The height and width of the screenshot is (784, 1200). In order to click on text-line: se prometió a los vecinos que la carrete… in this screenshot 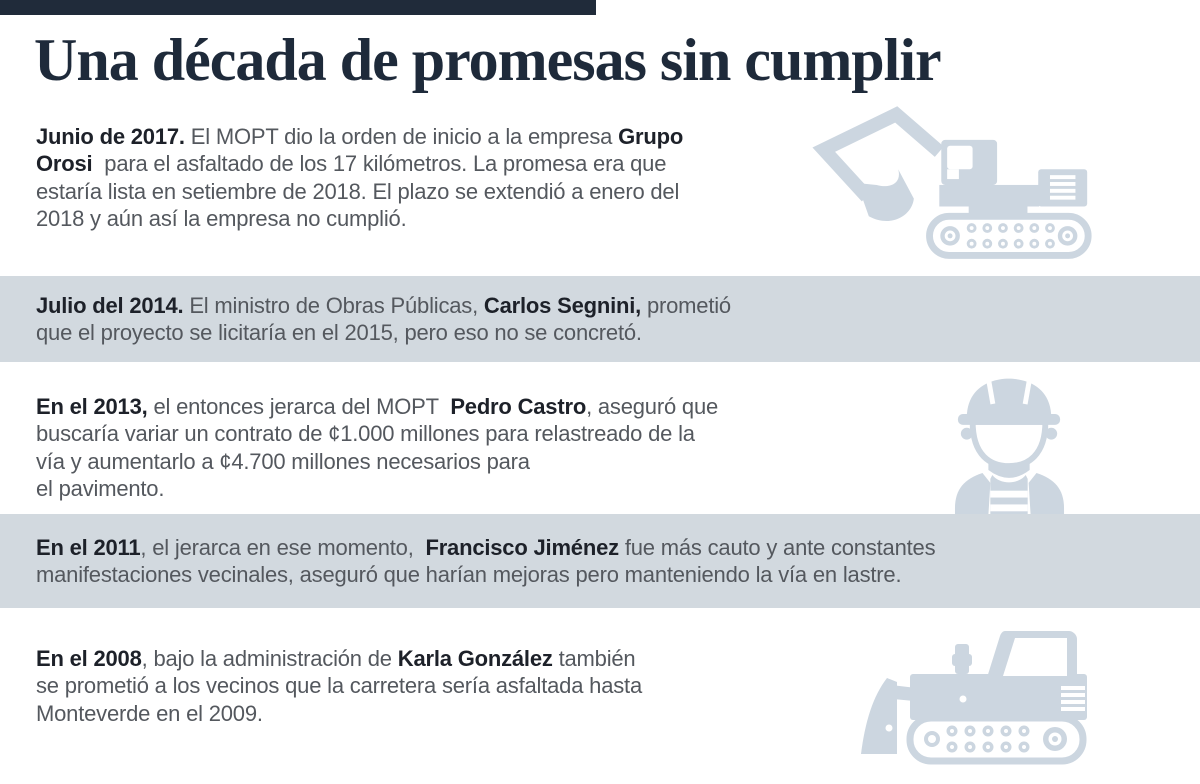, I will do `click(339, 685)`.